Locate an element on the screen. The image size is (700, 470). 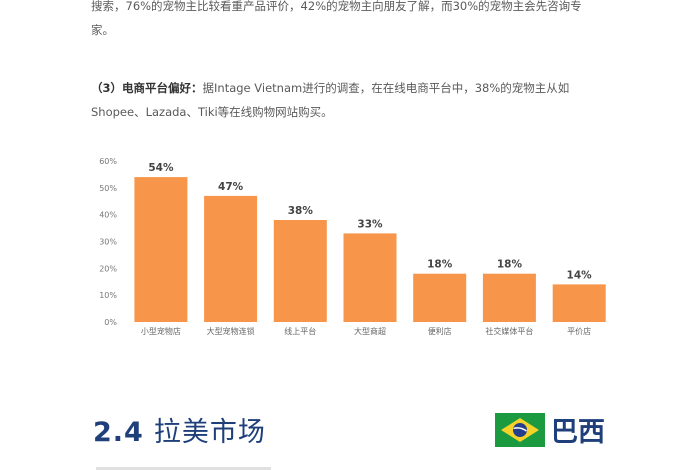
x-category-label: 便利店 is located at coordinates (440, 331).